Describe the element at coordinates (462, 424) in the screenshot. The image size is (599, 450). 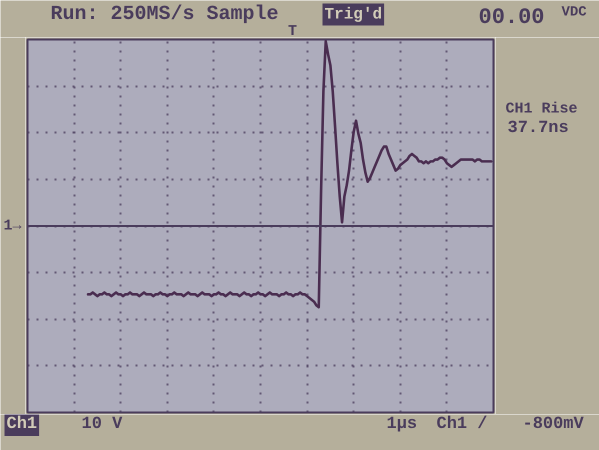
I see `text: Ch1 /` at that location.